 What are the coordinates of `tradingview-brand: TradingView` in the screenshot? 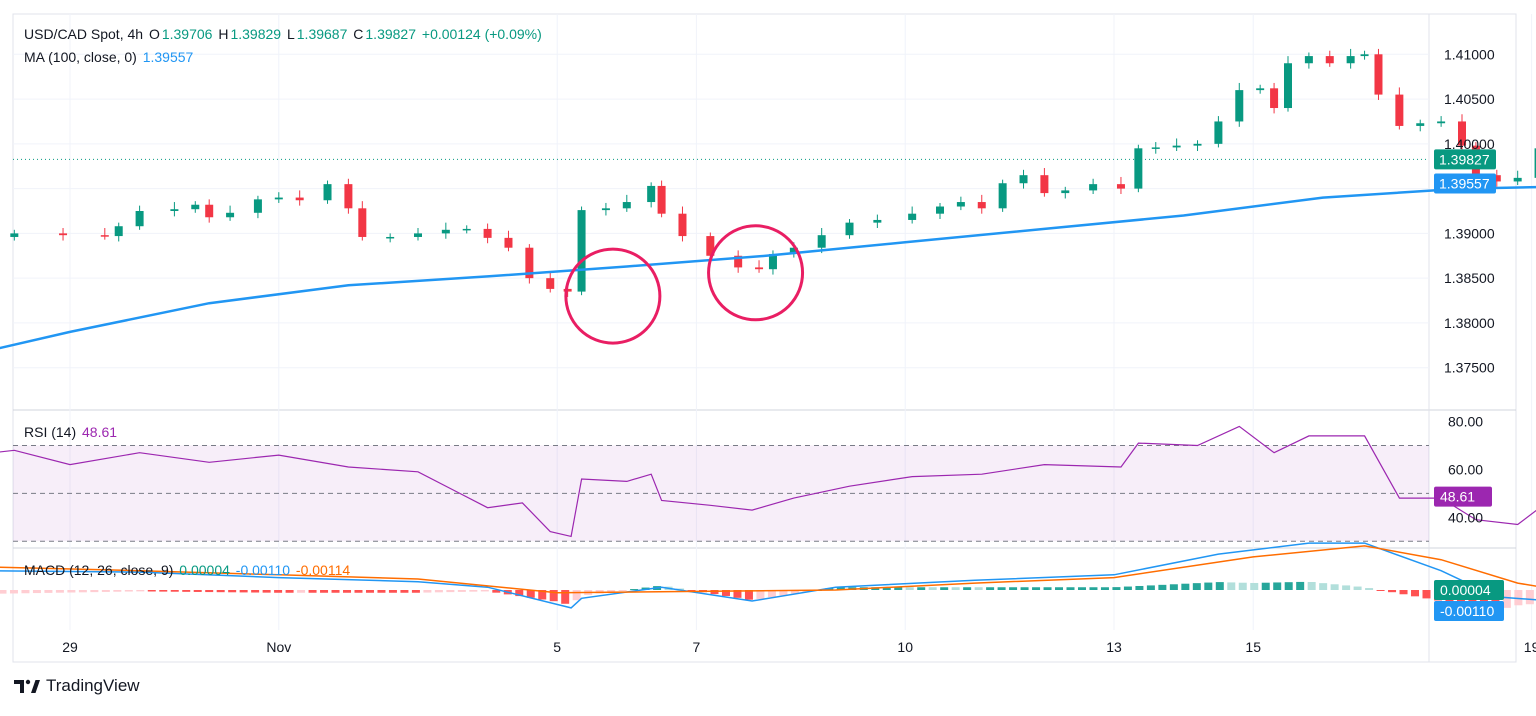 It's located at (77, 686).